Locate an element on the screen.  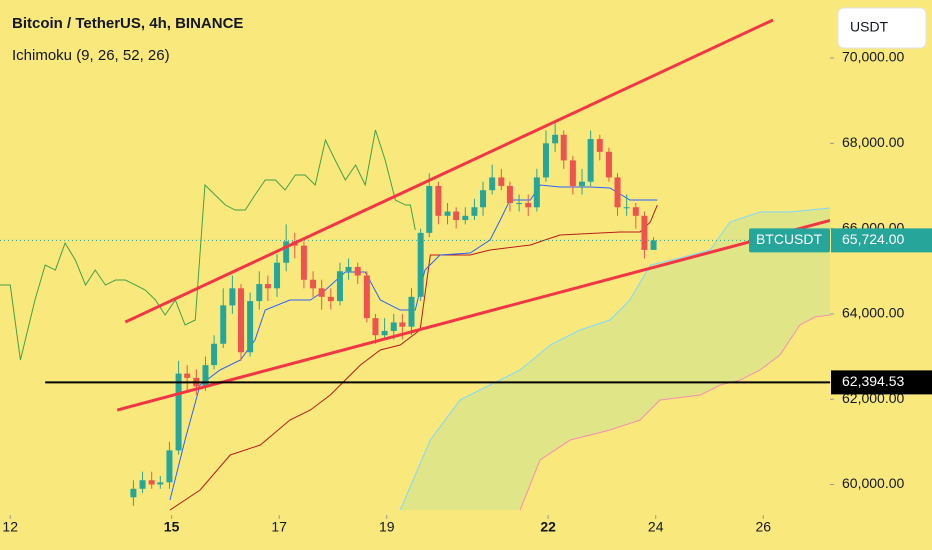
level-badge-label: 62,394.53 is located at coordinates (873, 381).